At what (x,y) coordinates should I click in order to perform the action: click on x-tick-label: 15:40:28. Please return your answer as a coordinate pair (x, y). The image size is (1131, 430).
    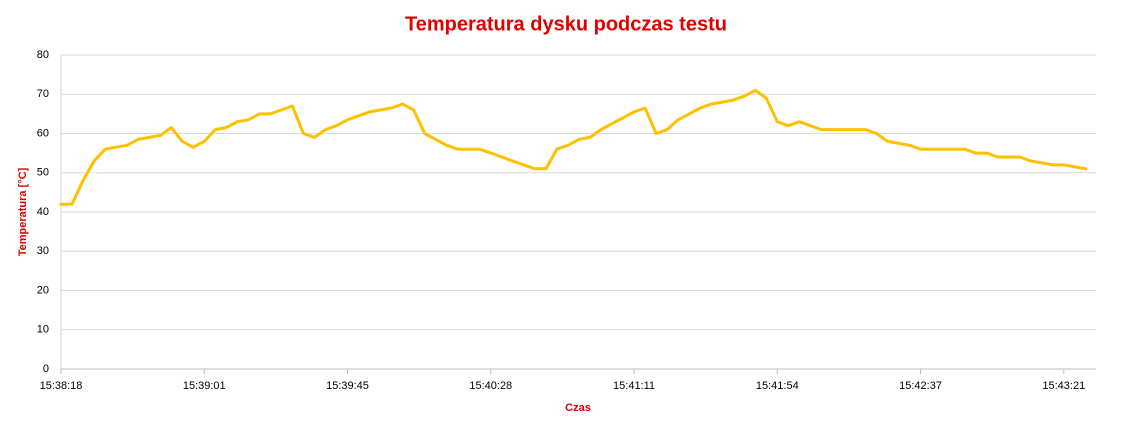
    Looking at the image, I should click on (490, 386).